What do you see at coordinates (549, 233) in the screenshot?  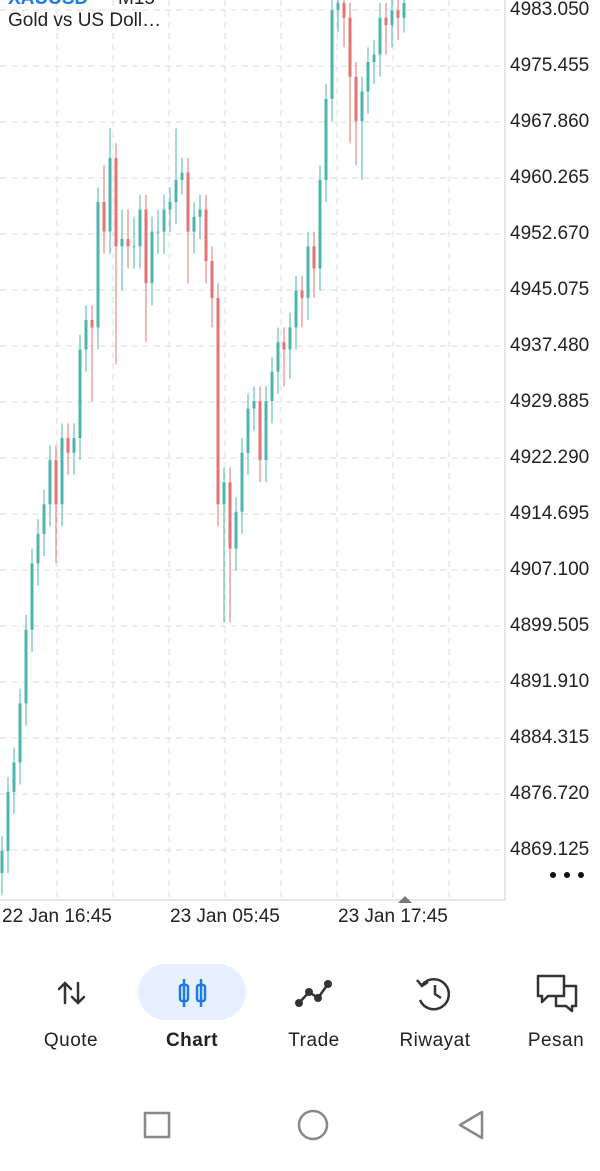 I see `y-tick-label: 4952.670` at bounding box center [549, 233].